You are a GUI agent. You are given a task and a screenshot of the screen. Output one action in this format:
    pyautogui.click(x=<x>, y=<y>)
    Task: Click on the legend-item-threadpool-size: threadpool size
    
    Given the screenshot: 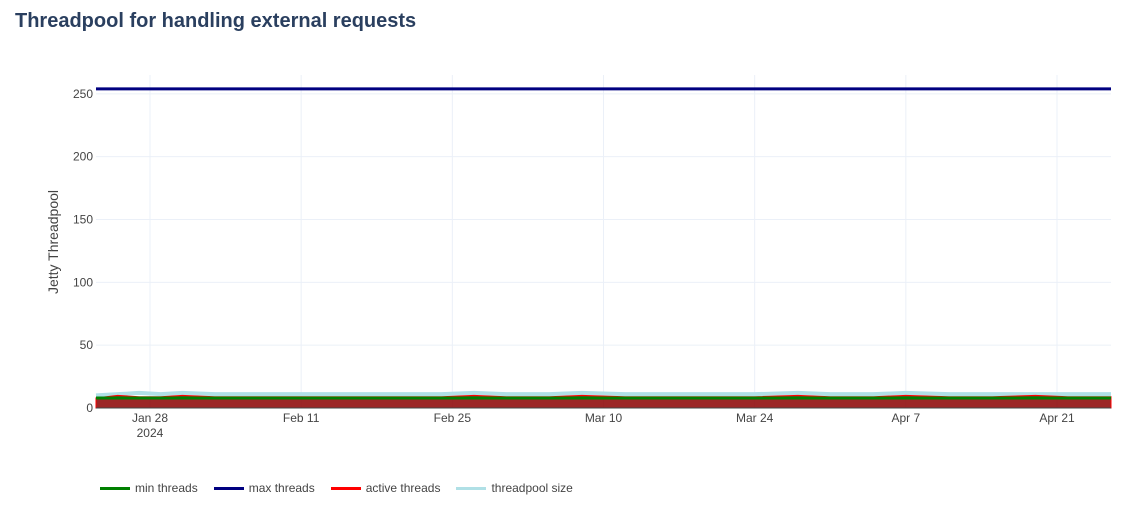 What is the action you would take?
    pyautogui.click(x=514, y=488)
    